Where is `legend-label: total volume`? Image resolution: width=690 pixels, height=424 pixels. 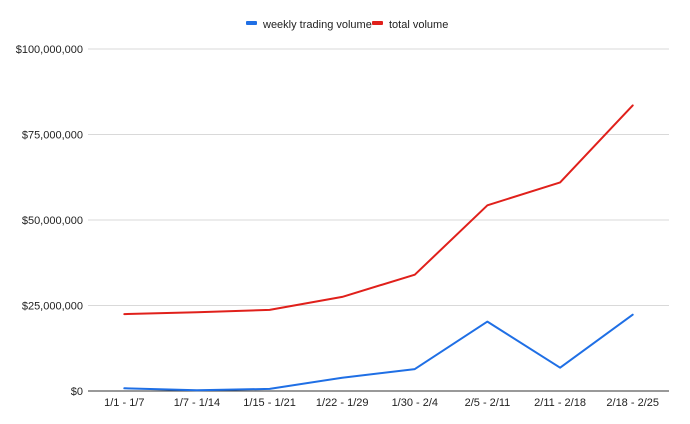 legend-label: total volume is located at coordinates (418, 25).